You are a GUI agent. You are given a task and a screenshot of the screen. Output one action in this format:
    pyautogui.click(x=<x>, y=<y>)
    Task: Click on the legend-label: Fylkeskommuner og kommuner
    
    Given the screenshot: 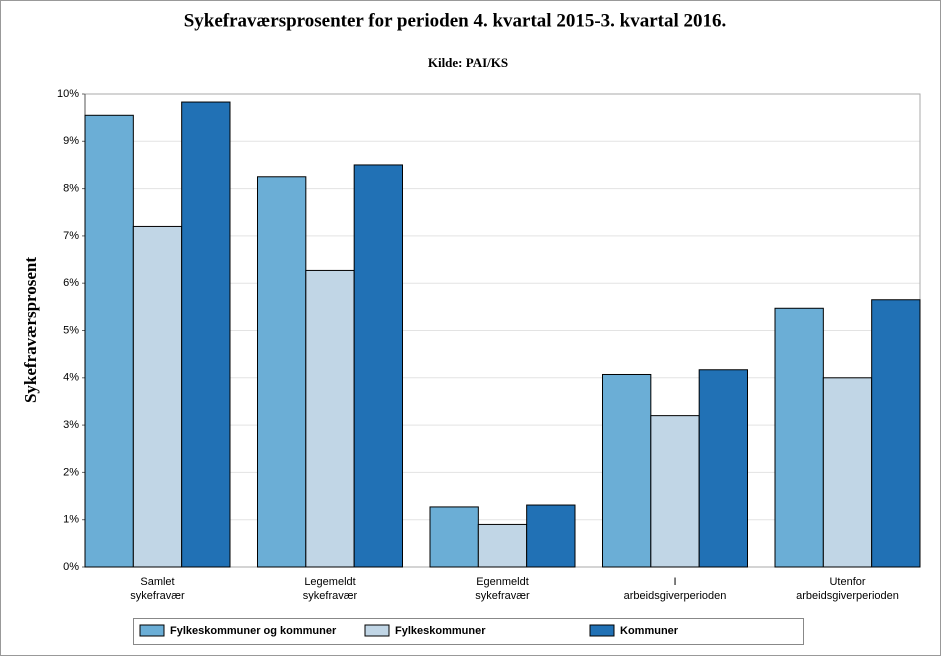 What is the action you would take?
    pyautogui.click(x=253, y=631)
    